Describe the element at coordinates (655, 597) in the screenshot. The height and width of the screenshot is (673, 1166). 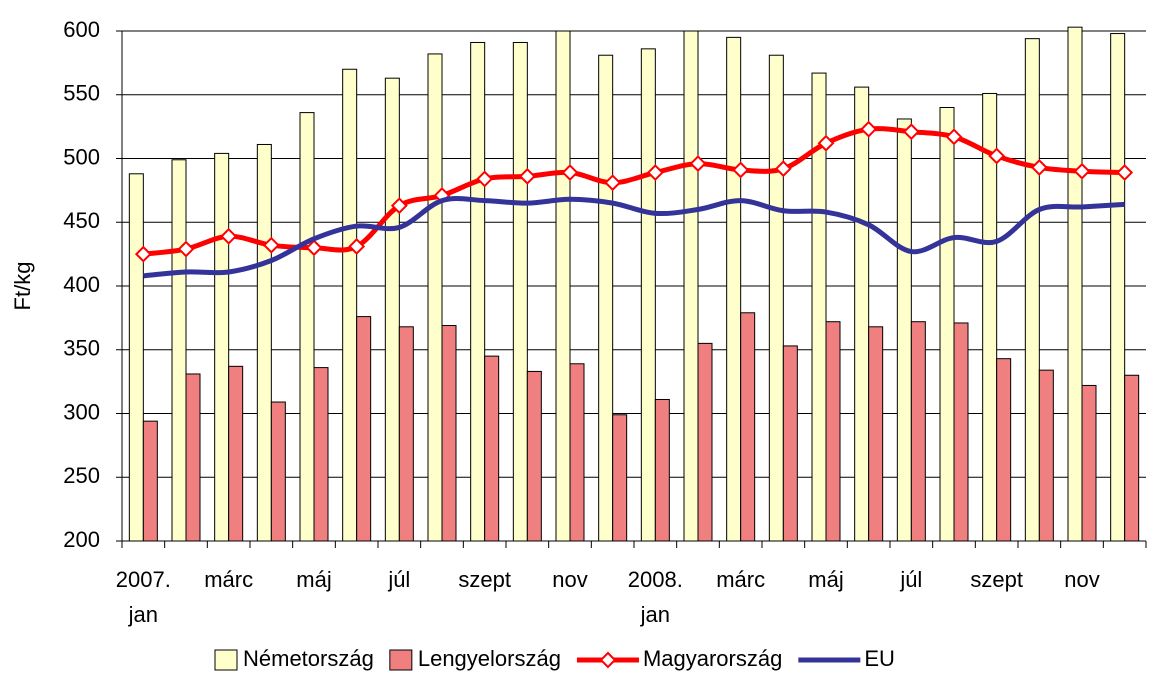
I see `x-tick-label: 2008. jan` at that location.